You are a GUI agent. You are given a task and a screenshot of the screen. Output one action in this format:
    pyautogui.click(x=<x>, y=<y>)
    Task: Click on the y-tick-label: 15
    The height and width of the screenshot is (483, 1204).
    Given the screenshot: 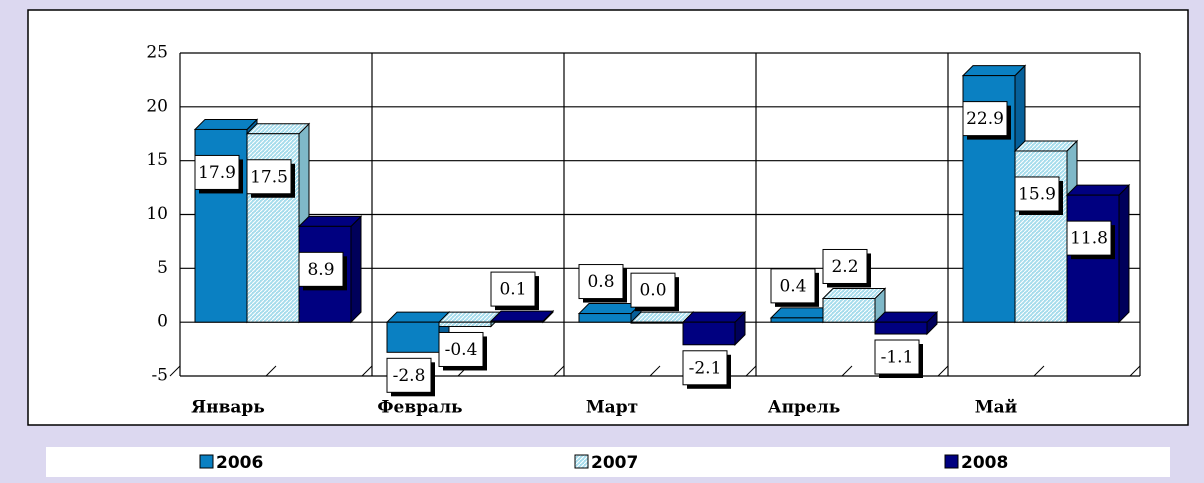 What is the action you would take?
    pyautogui.click(x=157, y=160)
    